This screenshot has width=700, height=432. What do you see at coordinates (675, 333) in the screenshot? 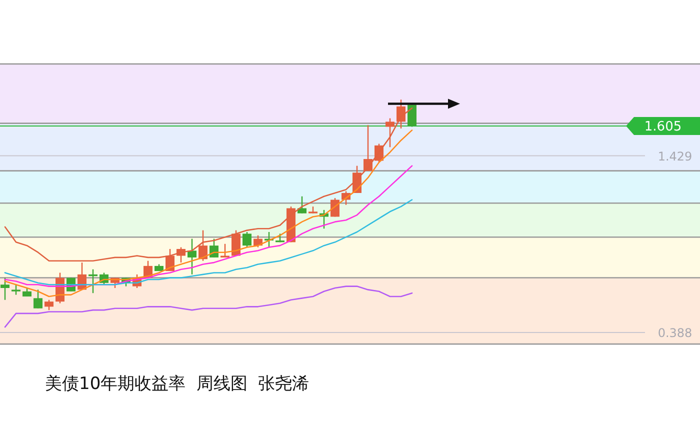
I see `ref-line-label: 0.388` at bounding box center [675, 333].